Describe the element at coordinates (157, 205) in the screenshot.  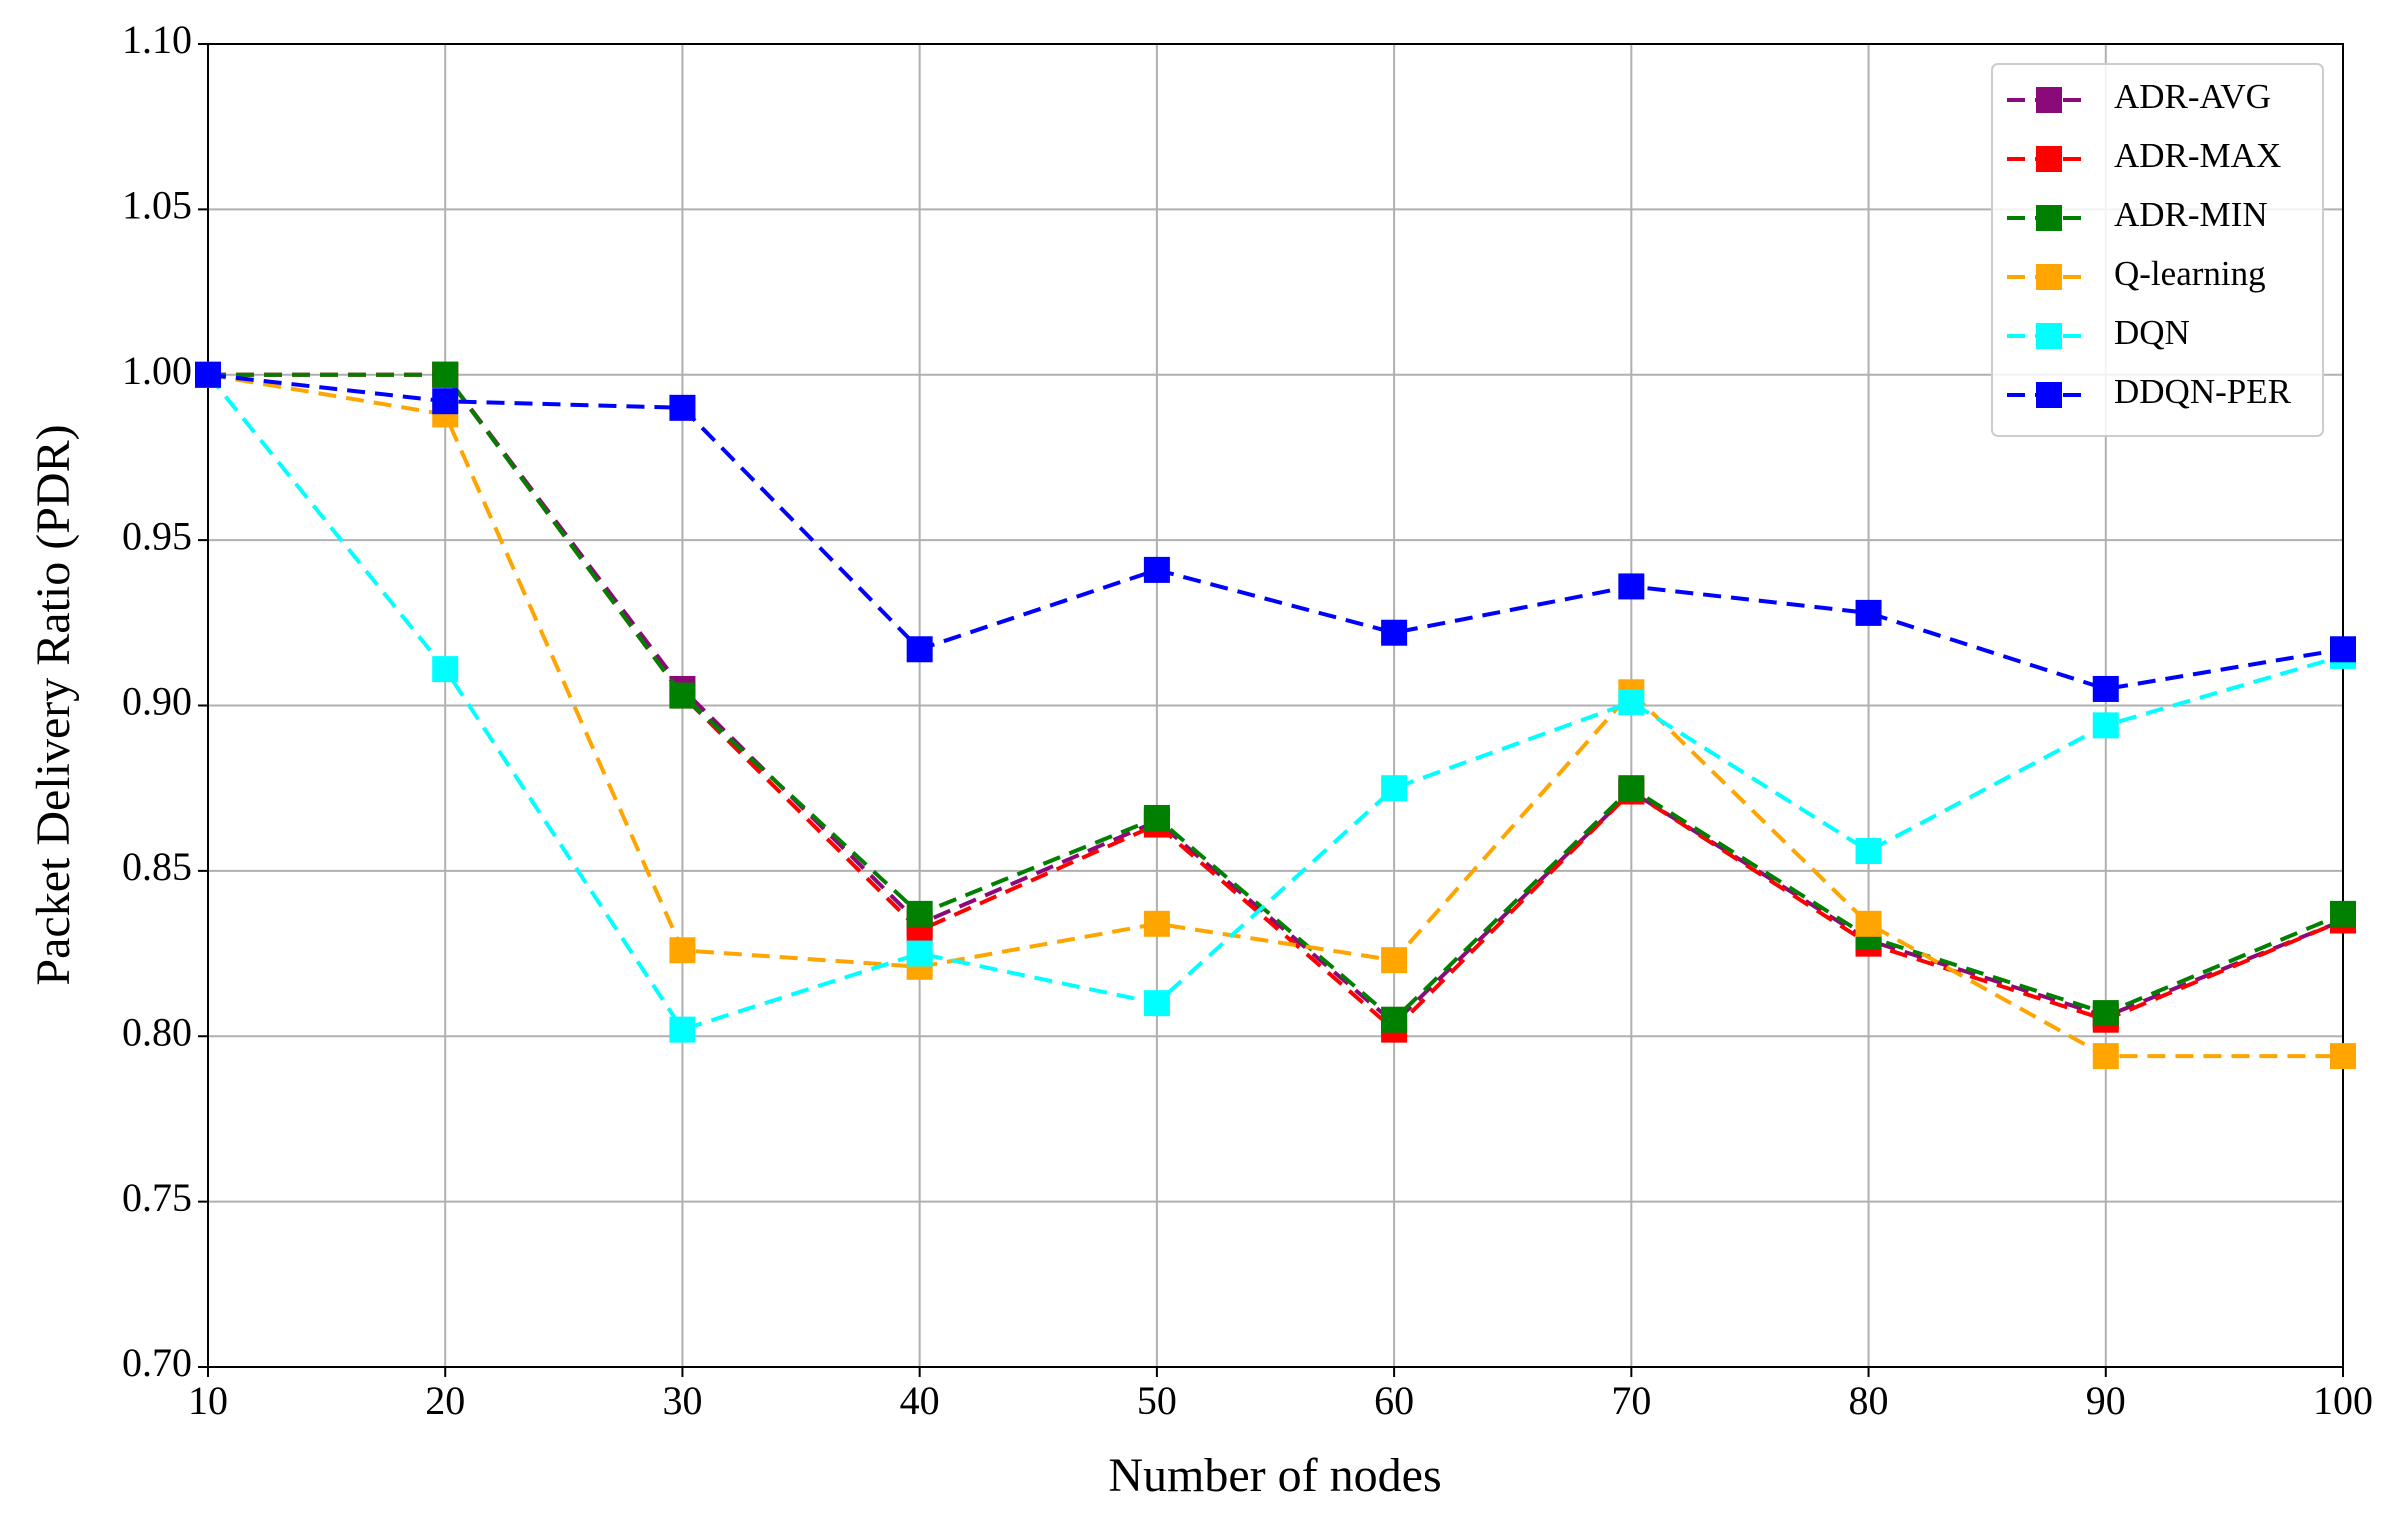
I see `y-tick-label: 1.05` at that location.